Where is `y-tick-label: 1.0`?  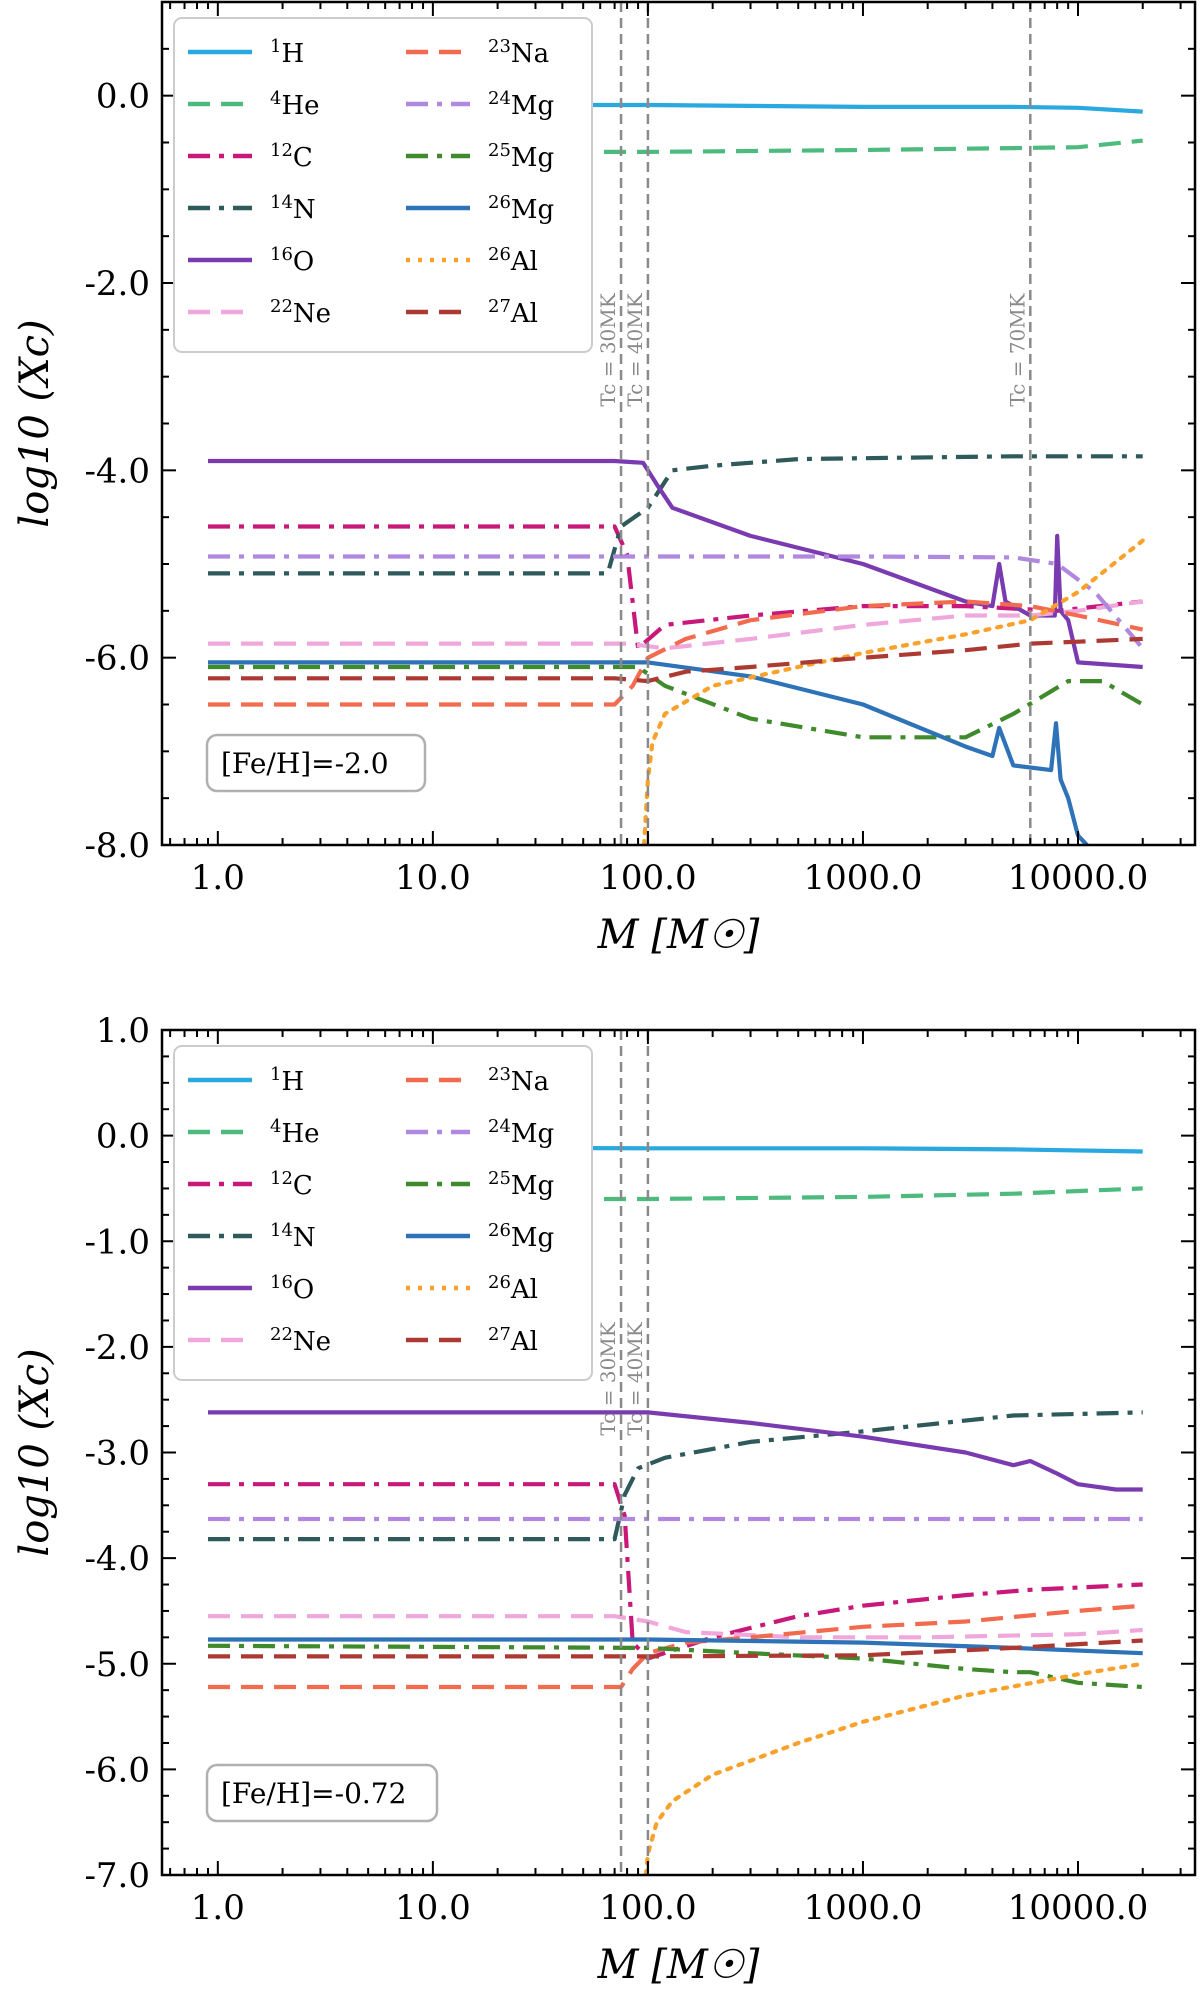
y-tick-label: 1.0 is located at coordinates (123, 1031).